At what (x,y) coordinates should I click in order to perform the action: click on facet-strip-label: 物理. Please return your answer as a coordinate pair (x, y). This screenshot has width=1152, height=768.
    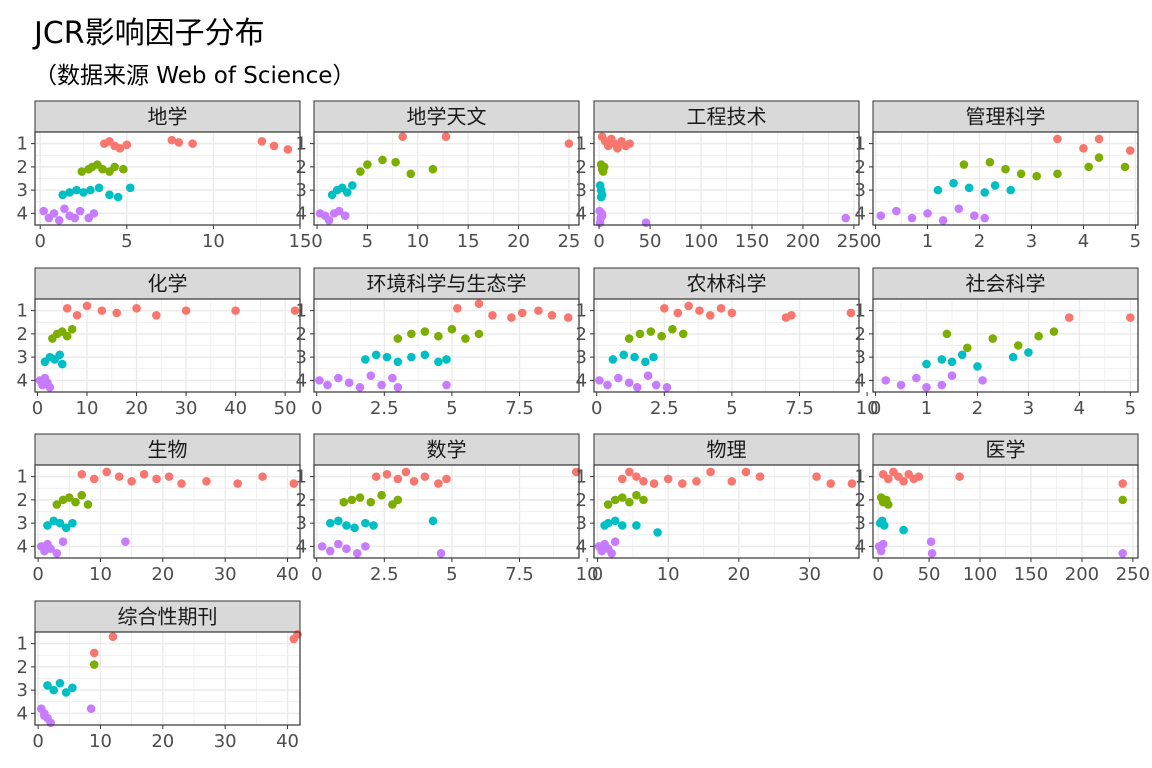
    Looking at the image, I should click on (727, 450).